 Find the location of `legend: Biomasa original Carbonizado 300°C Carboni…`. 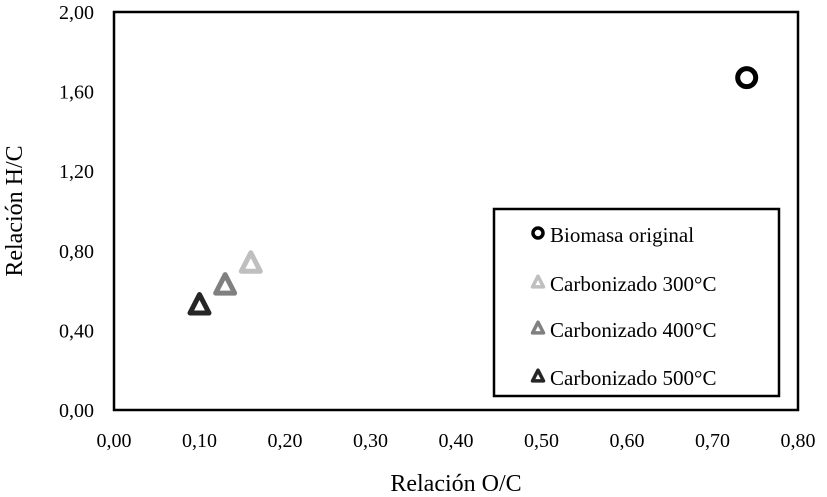

legend: Biomasa original Carbonizado 300°C Carboni… is located at coordinates (636, 302).